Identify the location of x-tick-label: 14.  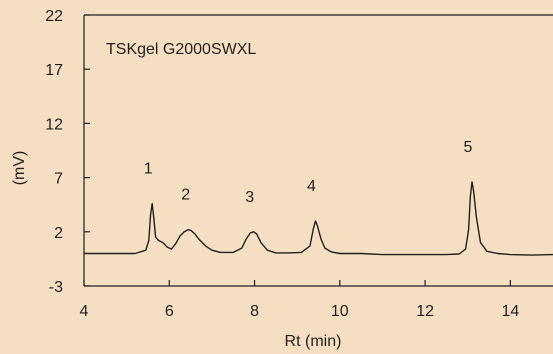
(510, 311).